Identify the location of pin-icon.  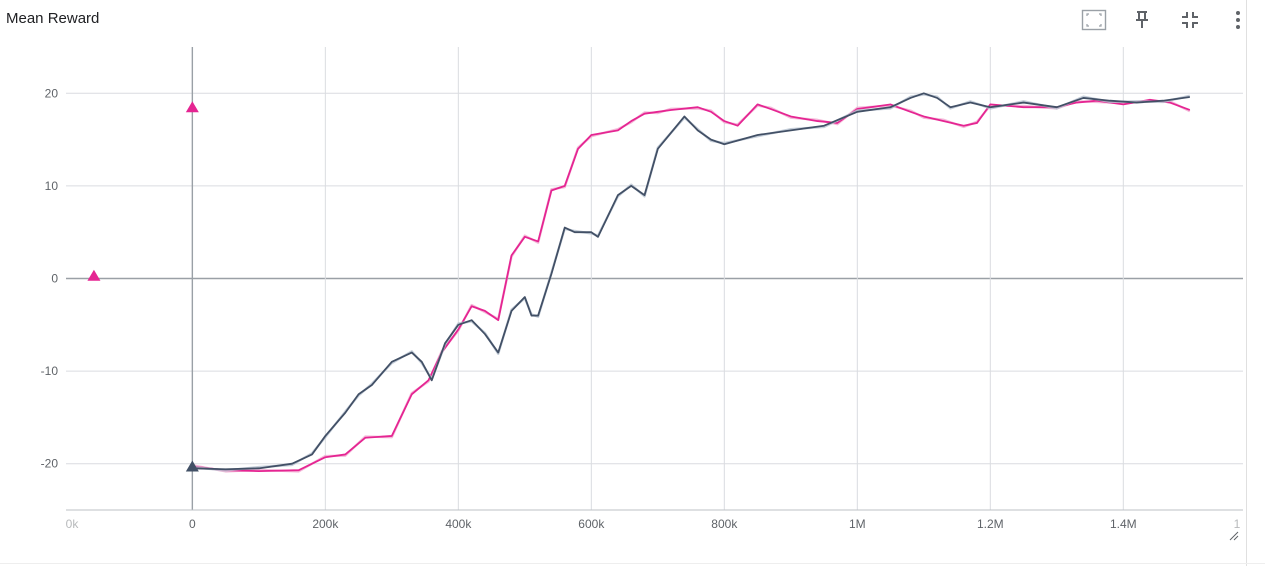
(1142, 19).